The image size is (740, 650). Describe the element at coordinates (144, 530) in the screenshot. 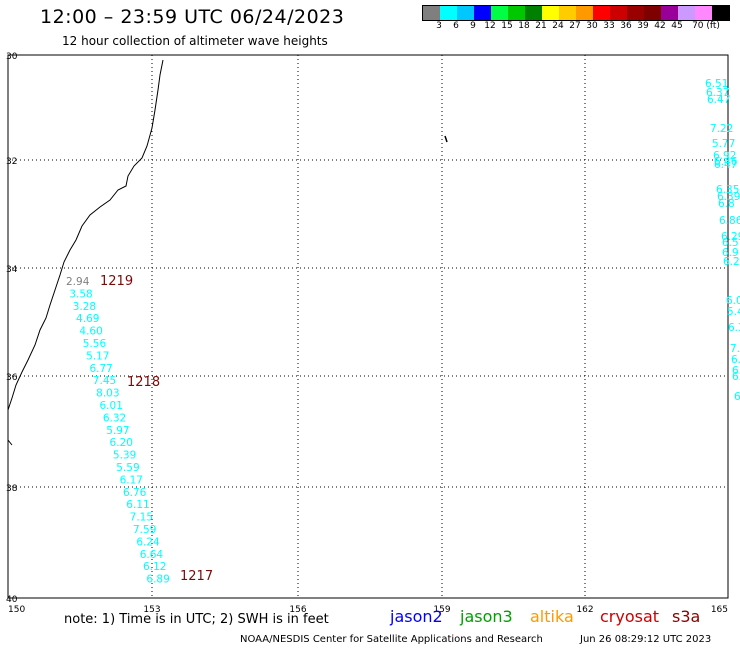

I see `swh-value-label: 7.59` at that location.